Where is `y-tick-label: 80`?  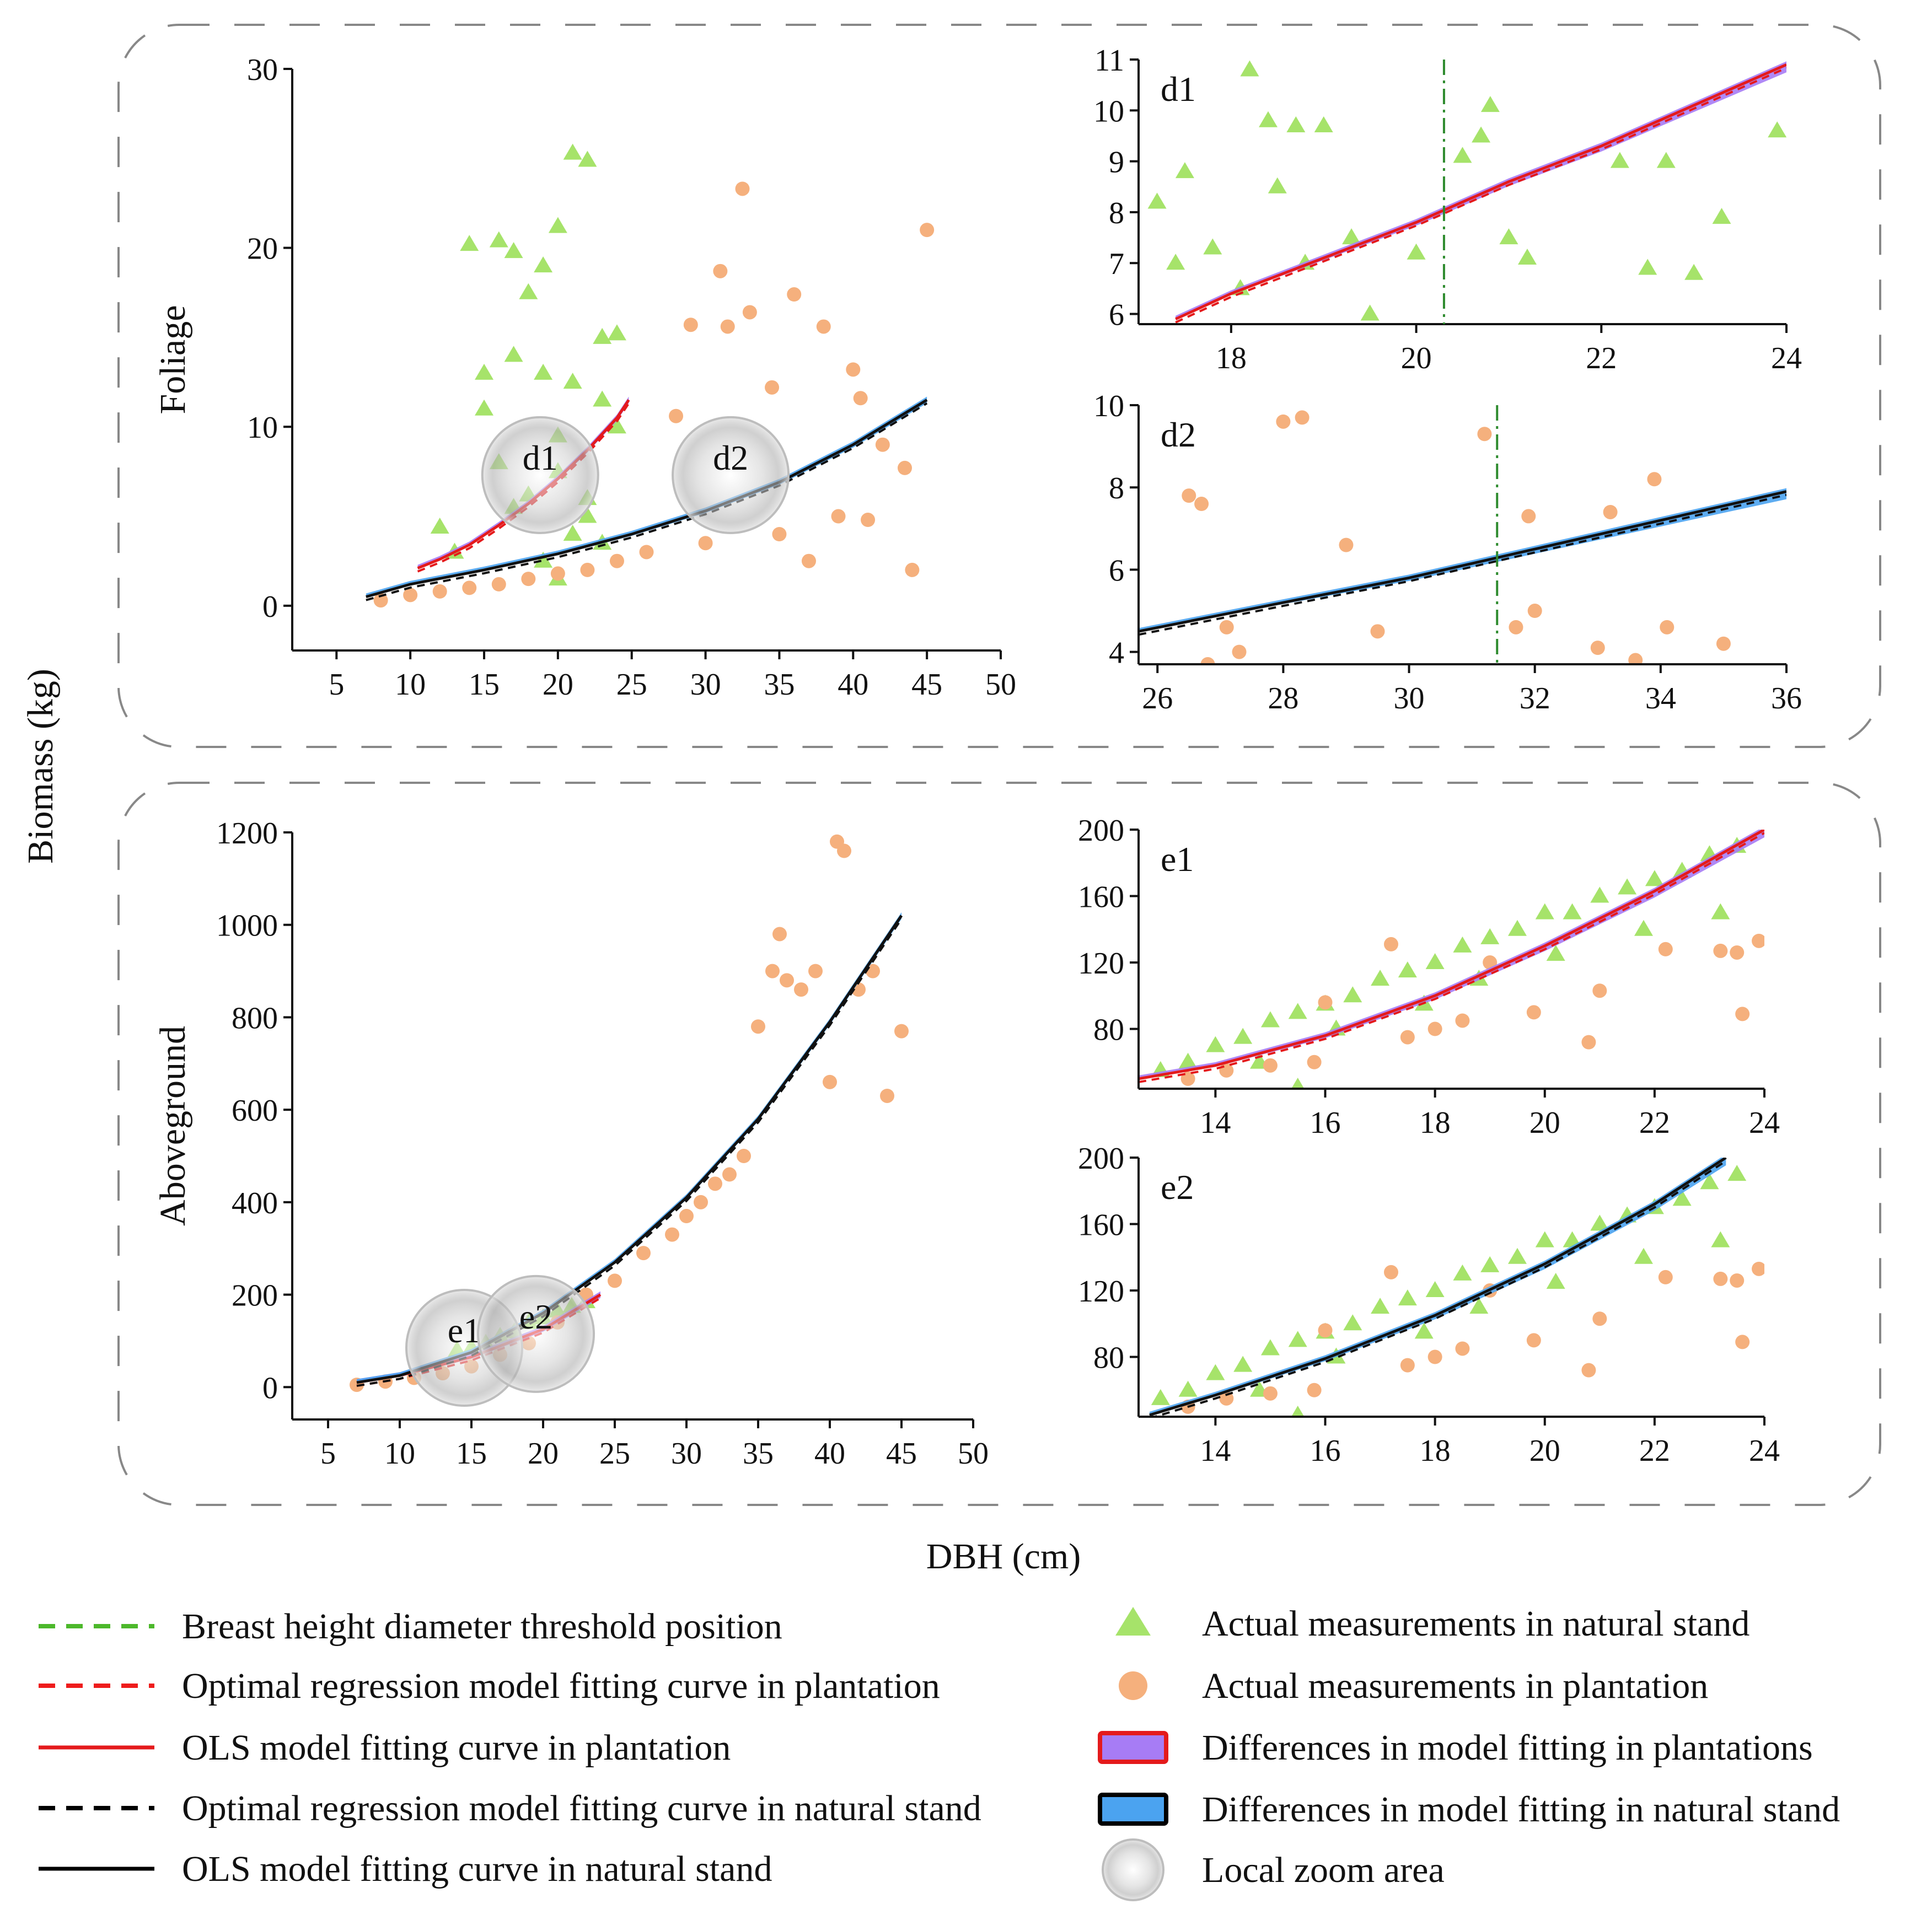
y-tick-label: 80 is located at coordinates (1108, 1030).